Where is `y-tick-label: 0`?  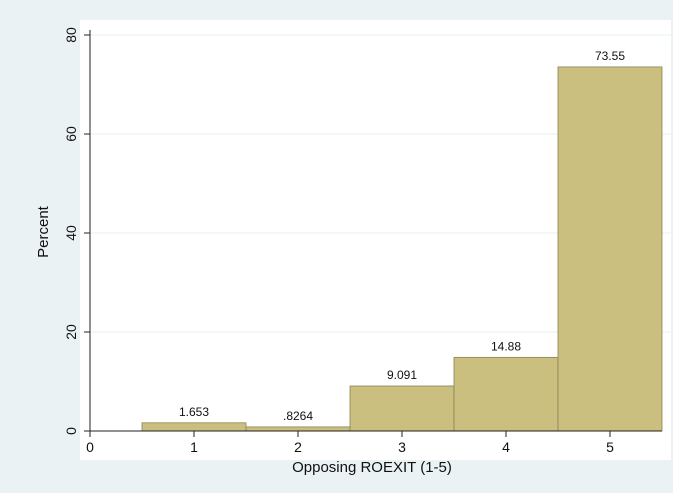 y-tick-label: 0 is located at coordinates (71, 431).